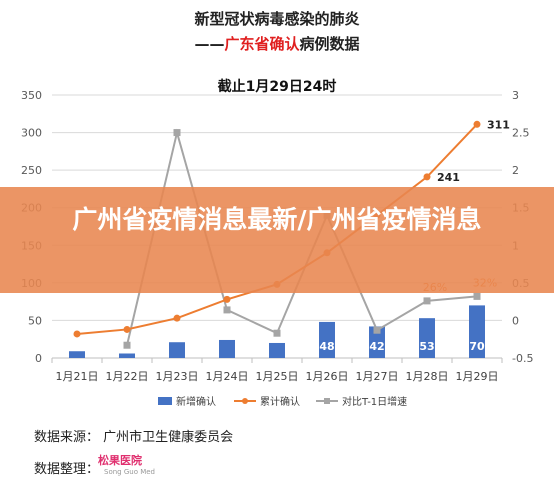 The image size is (554, 481). What do you see at coordinates (209, 44) in the screenshot?
I see `subtitle-prefix: ——` at bounding box center [209, 44].